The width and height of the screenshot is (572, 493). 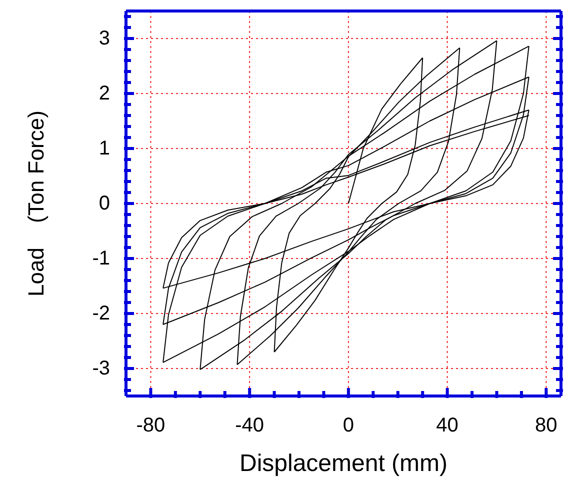 I want to click on y-tick-label: 2, so click(x=104, y=93).